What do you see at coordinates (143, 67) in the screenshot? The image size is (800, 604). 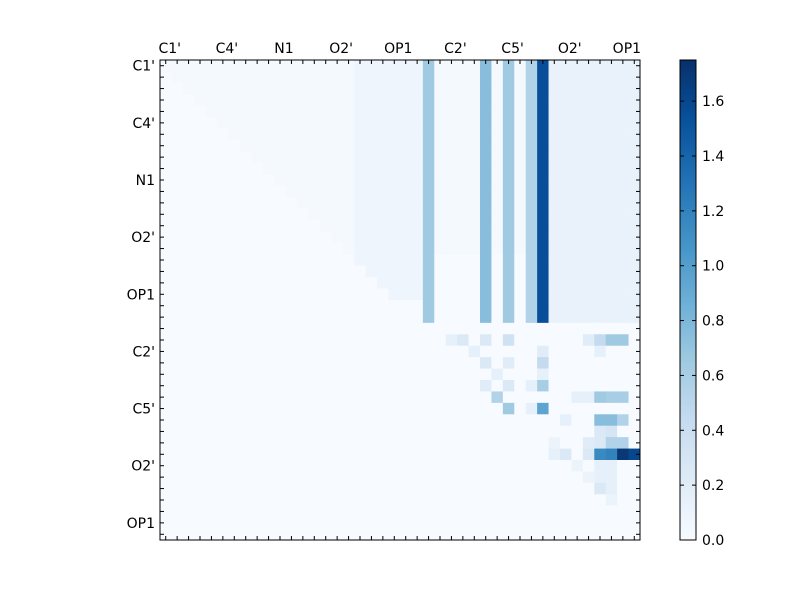 I see `y-tick-label: C1'` at bounding box center [143, 67].